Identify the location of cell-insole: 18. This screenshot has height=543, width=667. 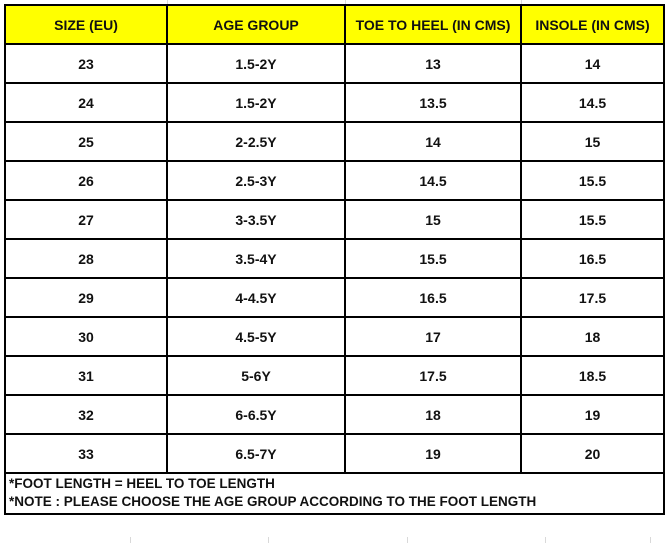
(592, 336).